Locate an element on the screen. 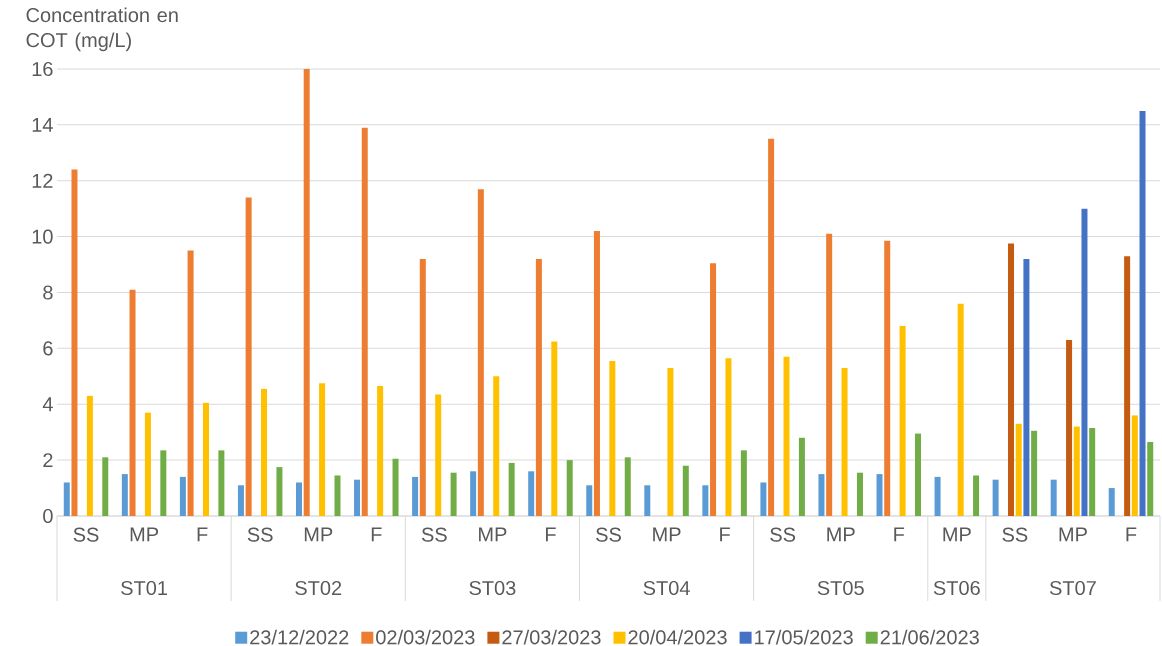  text: ST05 is located at coordinates (840, 588).